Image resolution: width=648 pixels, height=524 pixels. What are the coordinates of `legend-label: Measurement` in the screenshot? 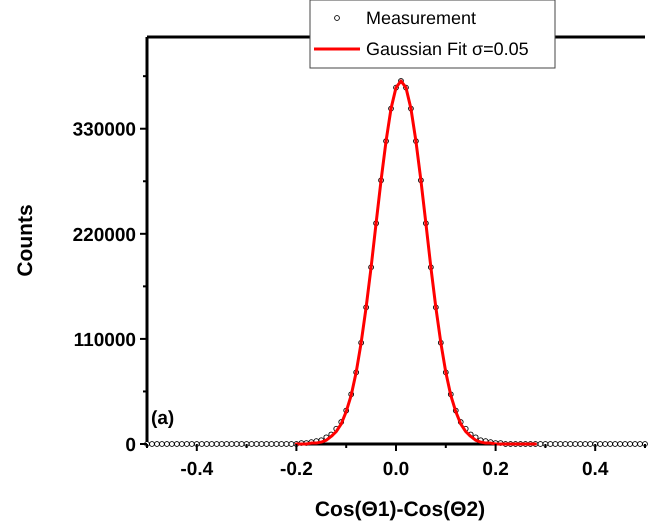 It's located at (421, 18).